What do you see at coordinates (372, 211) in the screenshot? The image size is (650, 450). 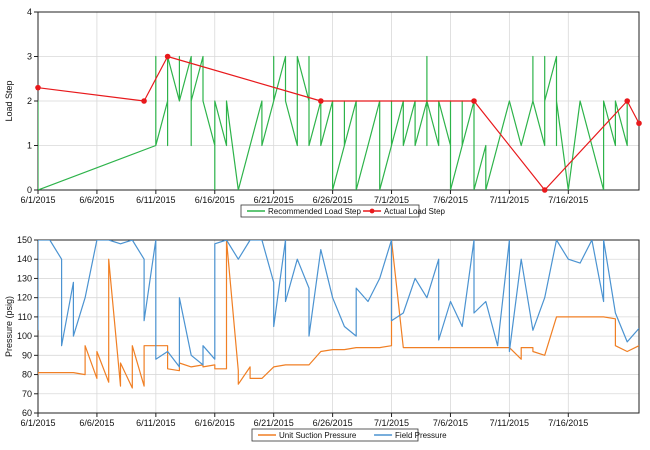 I see `legend-swatch-marker` at bounding box center [372, 211].